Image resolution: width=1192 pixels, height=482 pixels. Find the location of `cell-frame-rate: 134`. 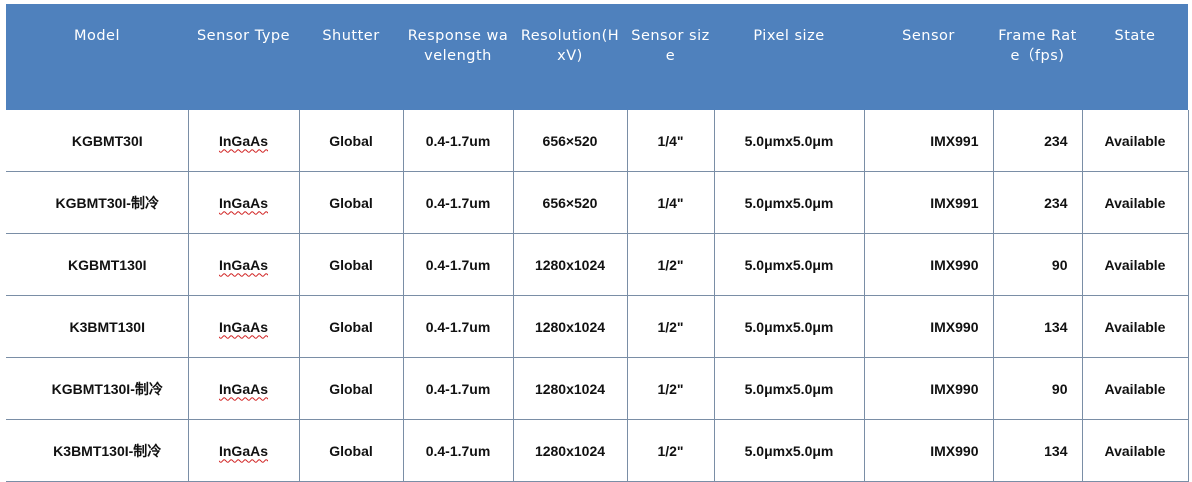

cell-frame-rate: 134 is located at coordinates (1037, 326).